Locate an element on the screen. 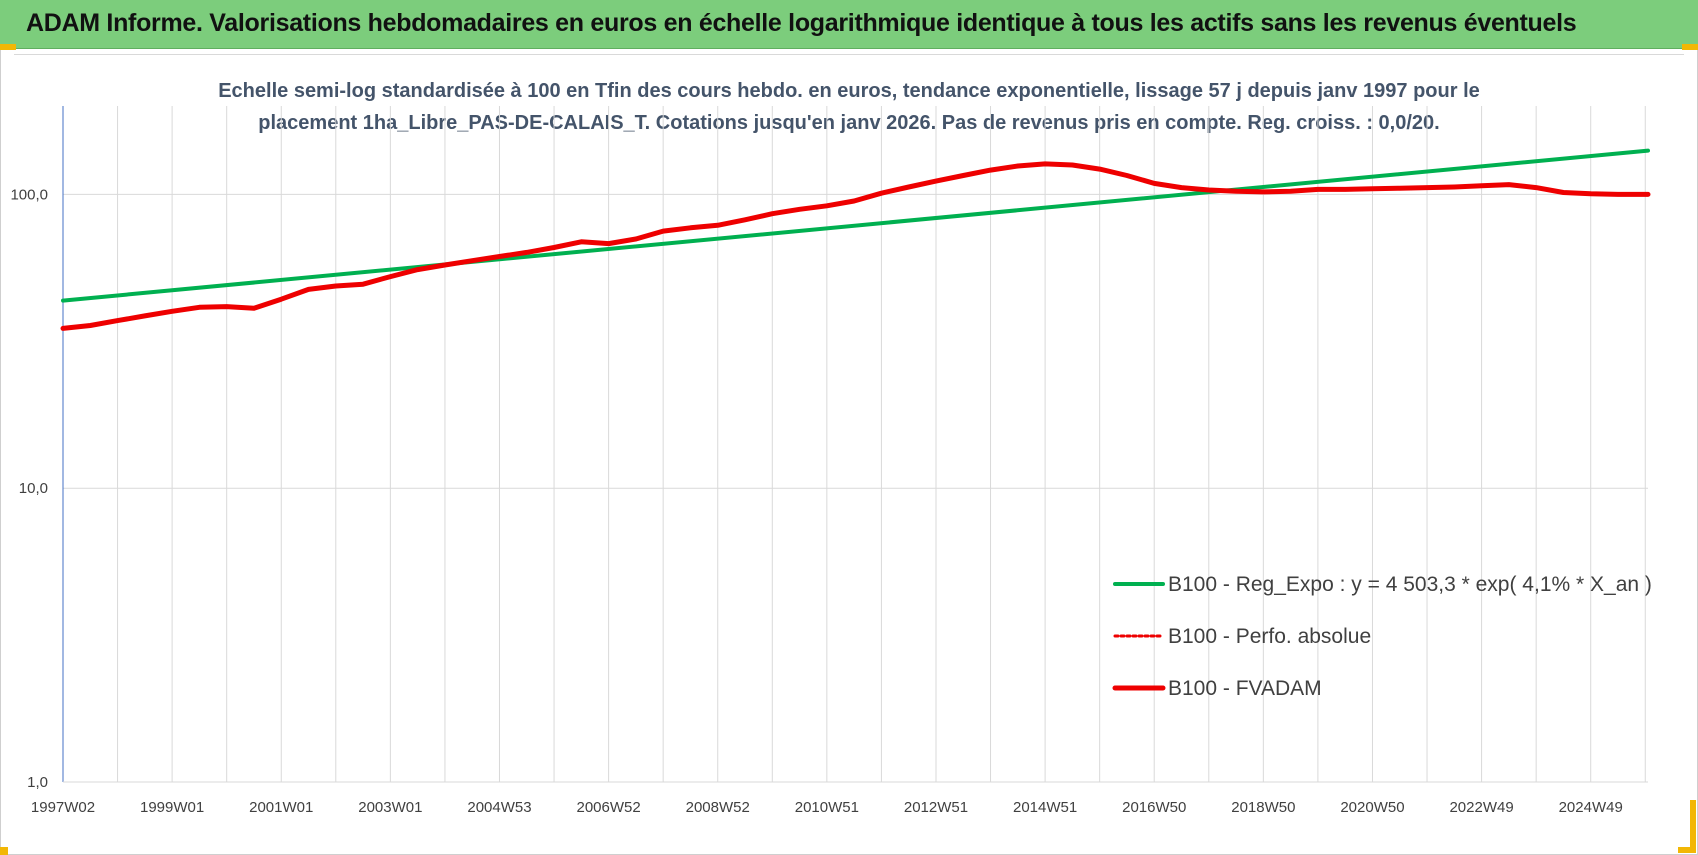 Image resolution: width=1698 pixels, height=855 pixels. x-tick-label: 2006W52 is located at coordinates (609, 807).